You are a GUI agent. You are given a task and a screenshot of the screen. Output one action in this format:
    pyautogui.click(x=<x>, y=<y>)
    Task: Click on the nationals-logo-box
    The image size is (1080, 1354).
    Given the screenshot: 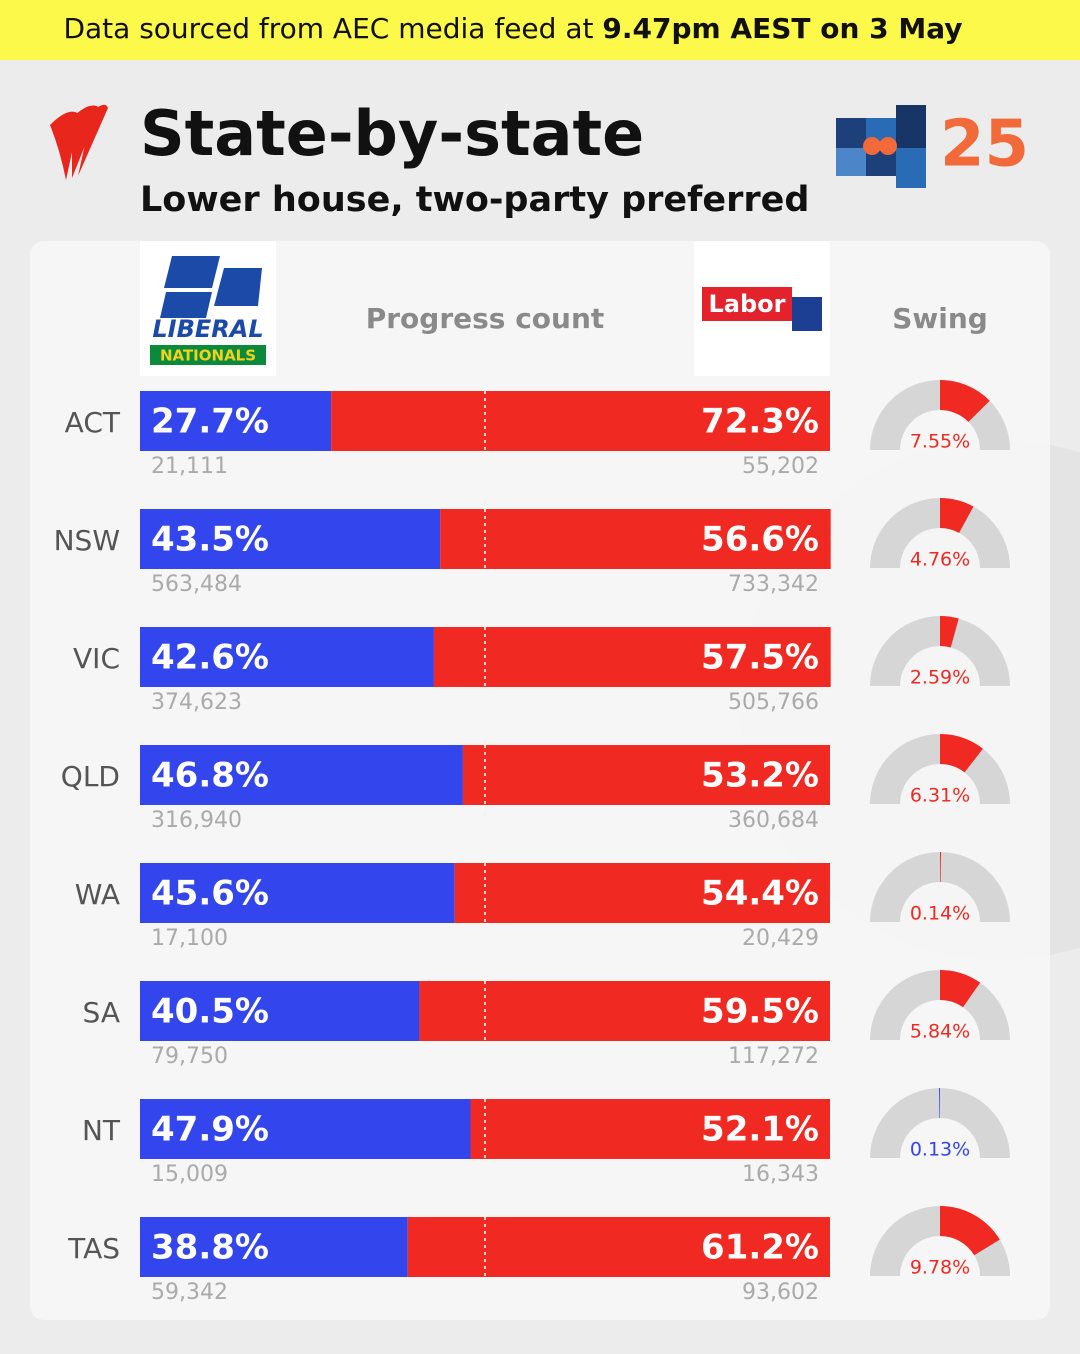 What is the action you would take?
    pyautogui.click(x=208, y=355)
    